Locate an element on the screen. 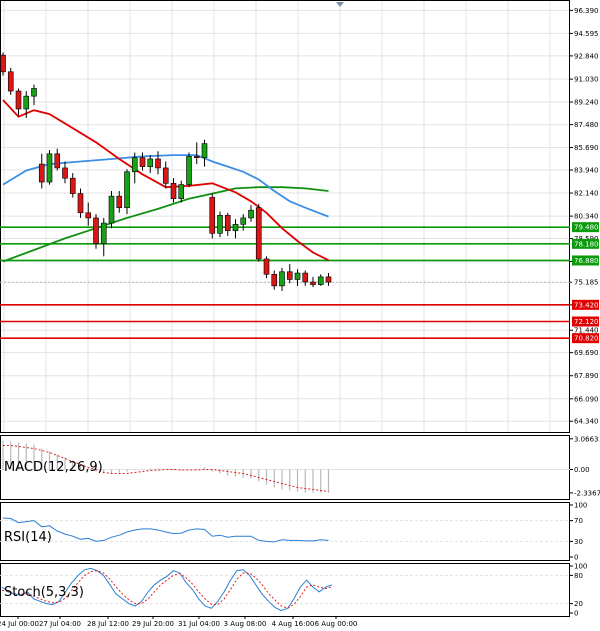 The height and width of the screenshot is (631, 600). support-tag: 70.820 is located at coordinates (586, 339).